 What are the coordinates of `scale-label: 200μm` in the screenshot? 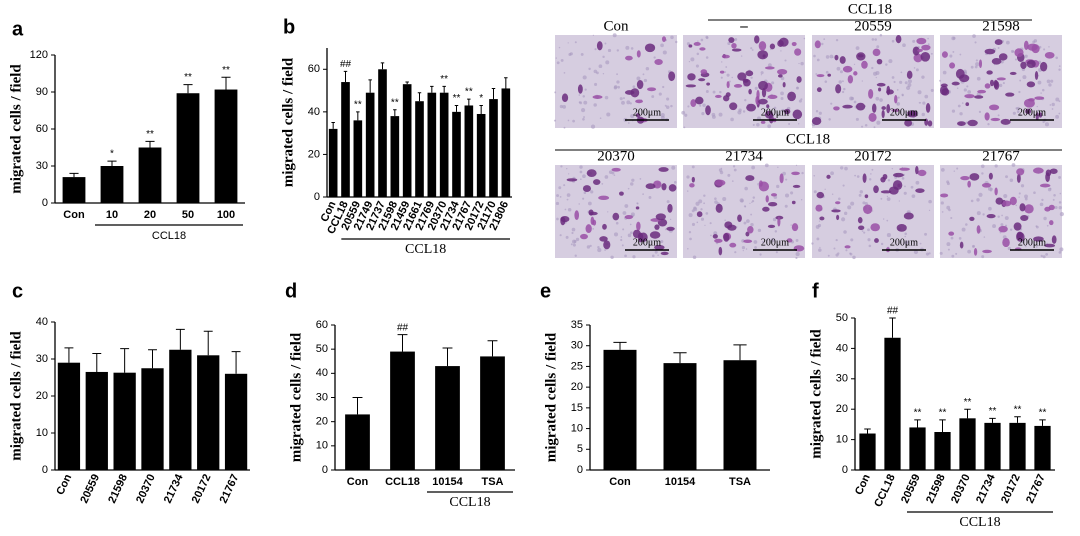 It's located at (647, 242).